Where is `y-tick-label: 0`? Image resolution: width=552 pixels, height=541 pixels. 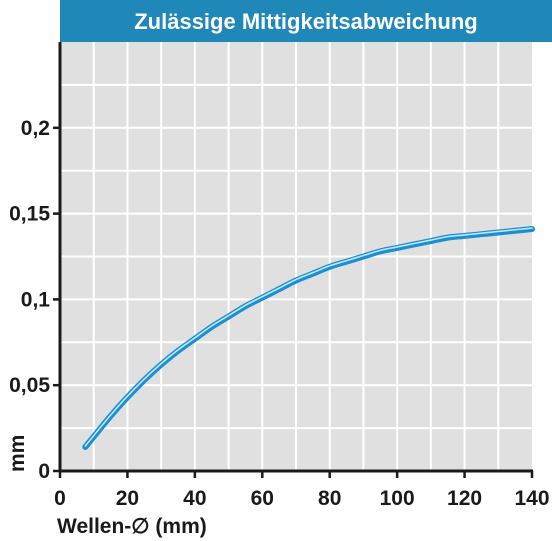
y-tick-label: 0 is located at coordinates (44, 471).